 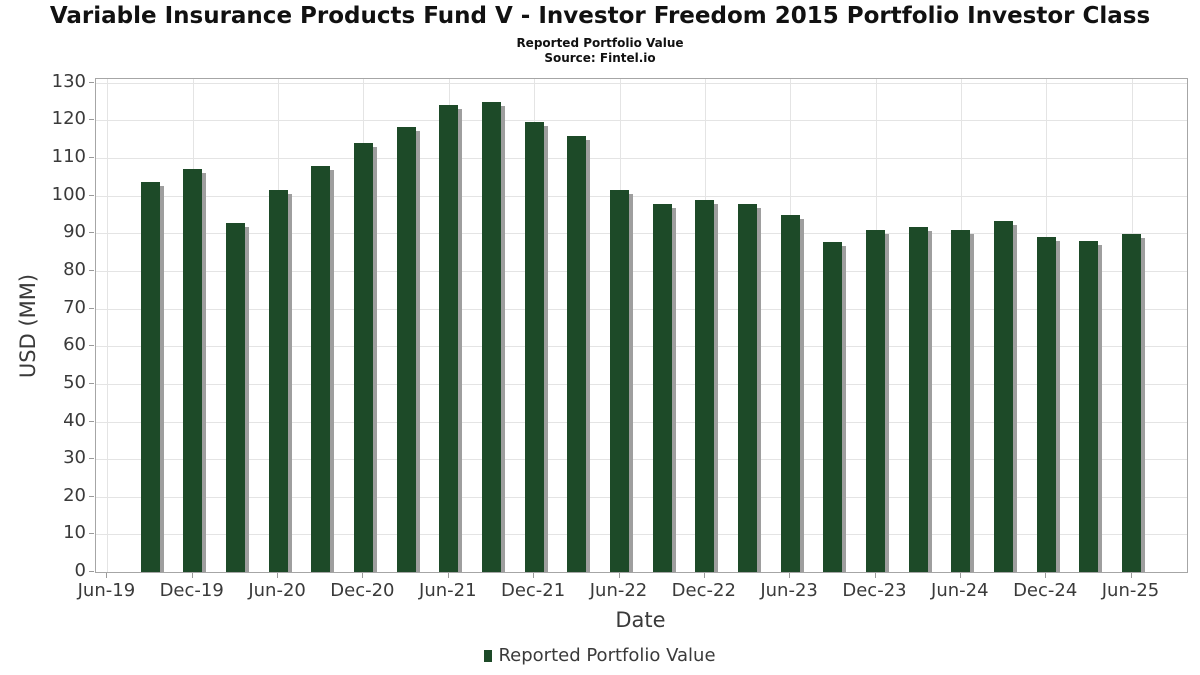 What do you see at coordinates (74, 232) in the screenshot?
I see `y-tick-label: 90` at bounding box center [74, 232].